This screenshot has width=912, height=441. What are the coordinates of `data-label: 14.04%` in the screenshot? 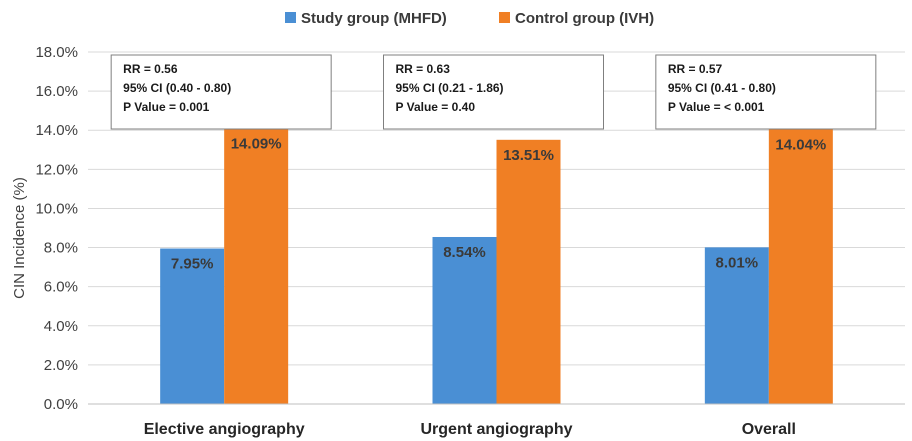 It's located at (800, 144).